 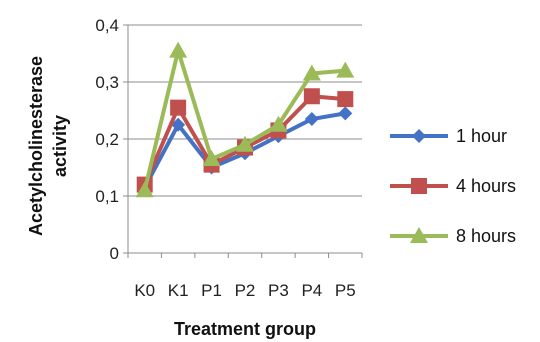 I want to click on y-tick-label: 0,4, so click(x=107, y=25).